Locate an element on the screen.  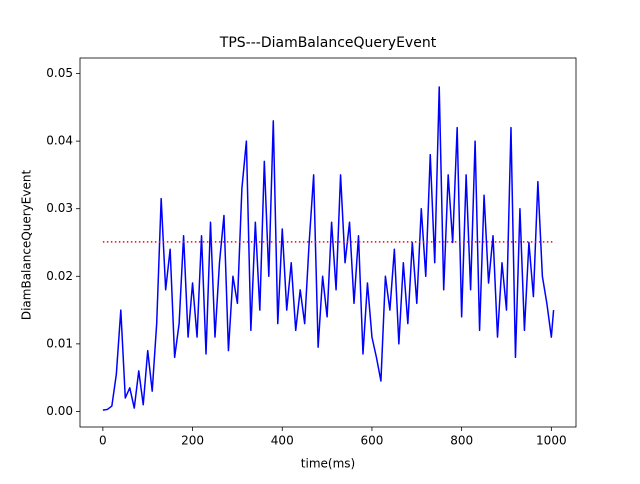
chart-title: TPS---DiamBalanceQueryEvent is located at coordinates (328, 43).